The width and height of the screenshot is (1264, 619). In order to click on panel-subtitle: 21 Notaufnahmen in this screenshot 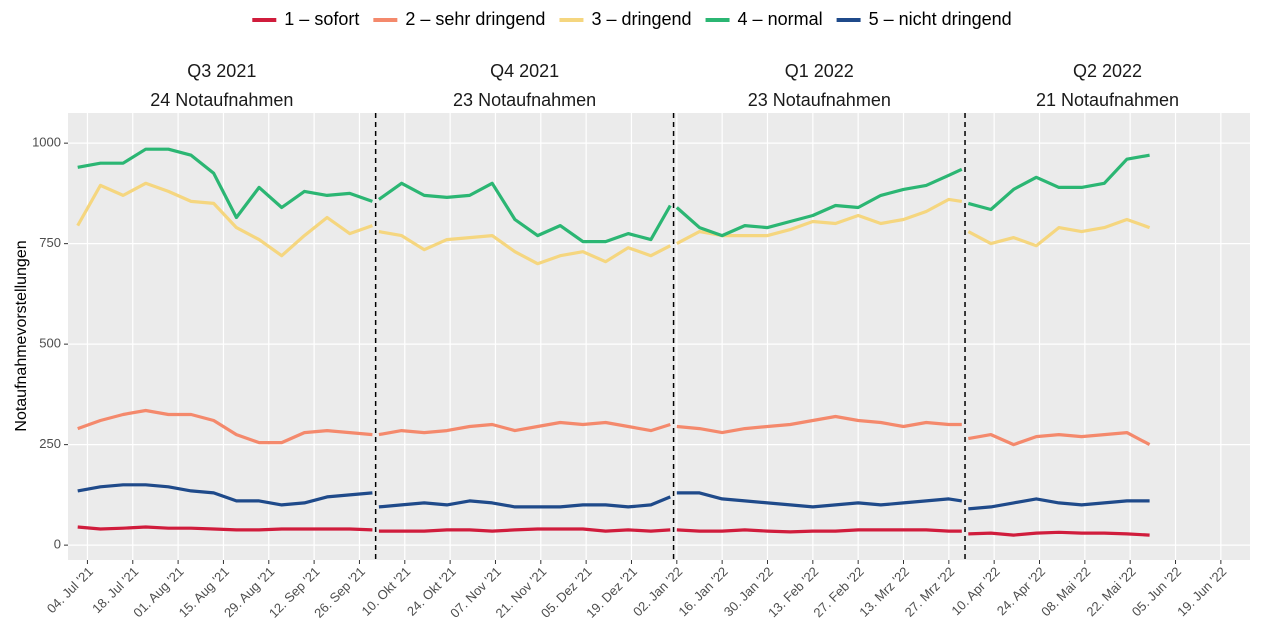, I will do `click(1107, 100)`.